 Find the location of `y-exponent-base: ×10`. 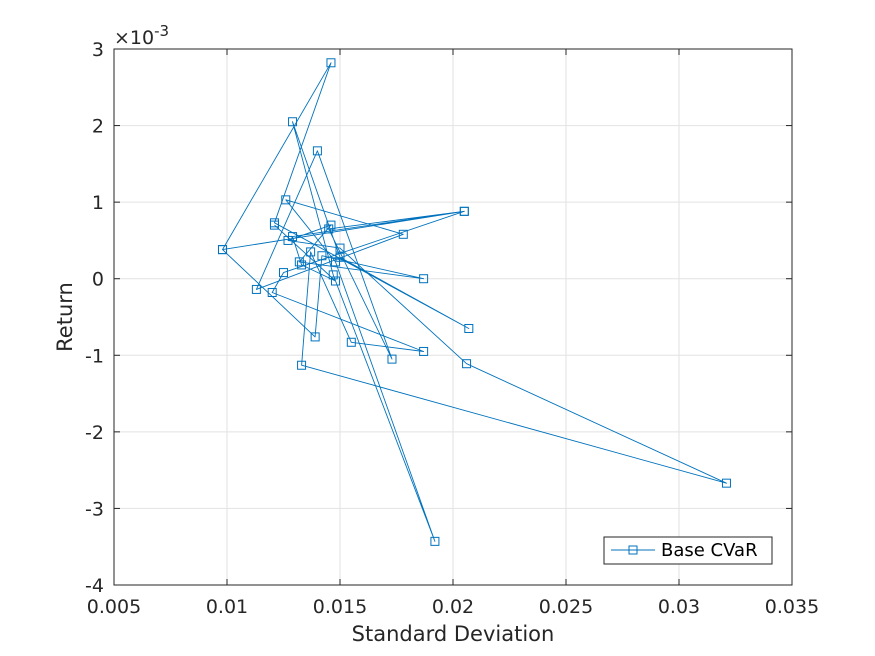

y-exponent-base: ×10 is located at coordinates (134, 38).